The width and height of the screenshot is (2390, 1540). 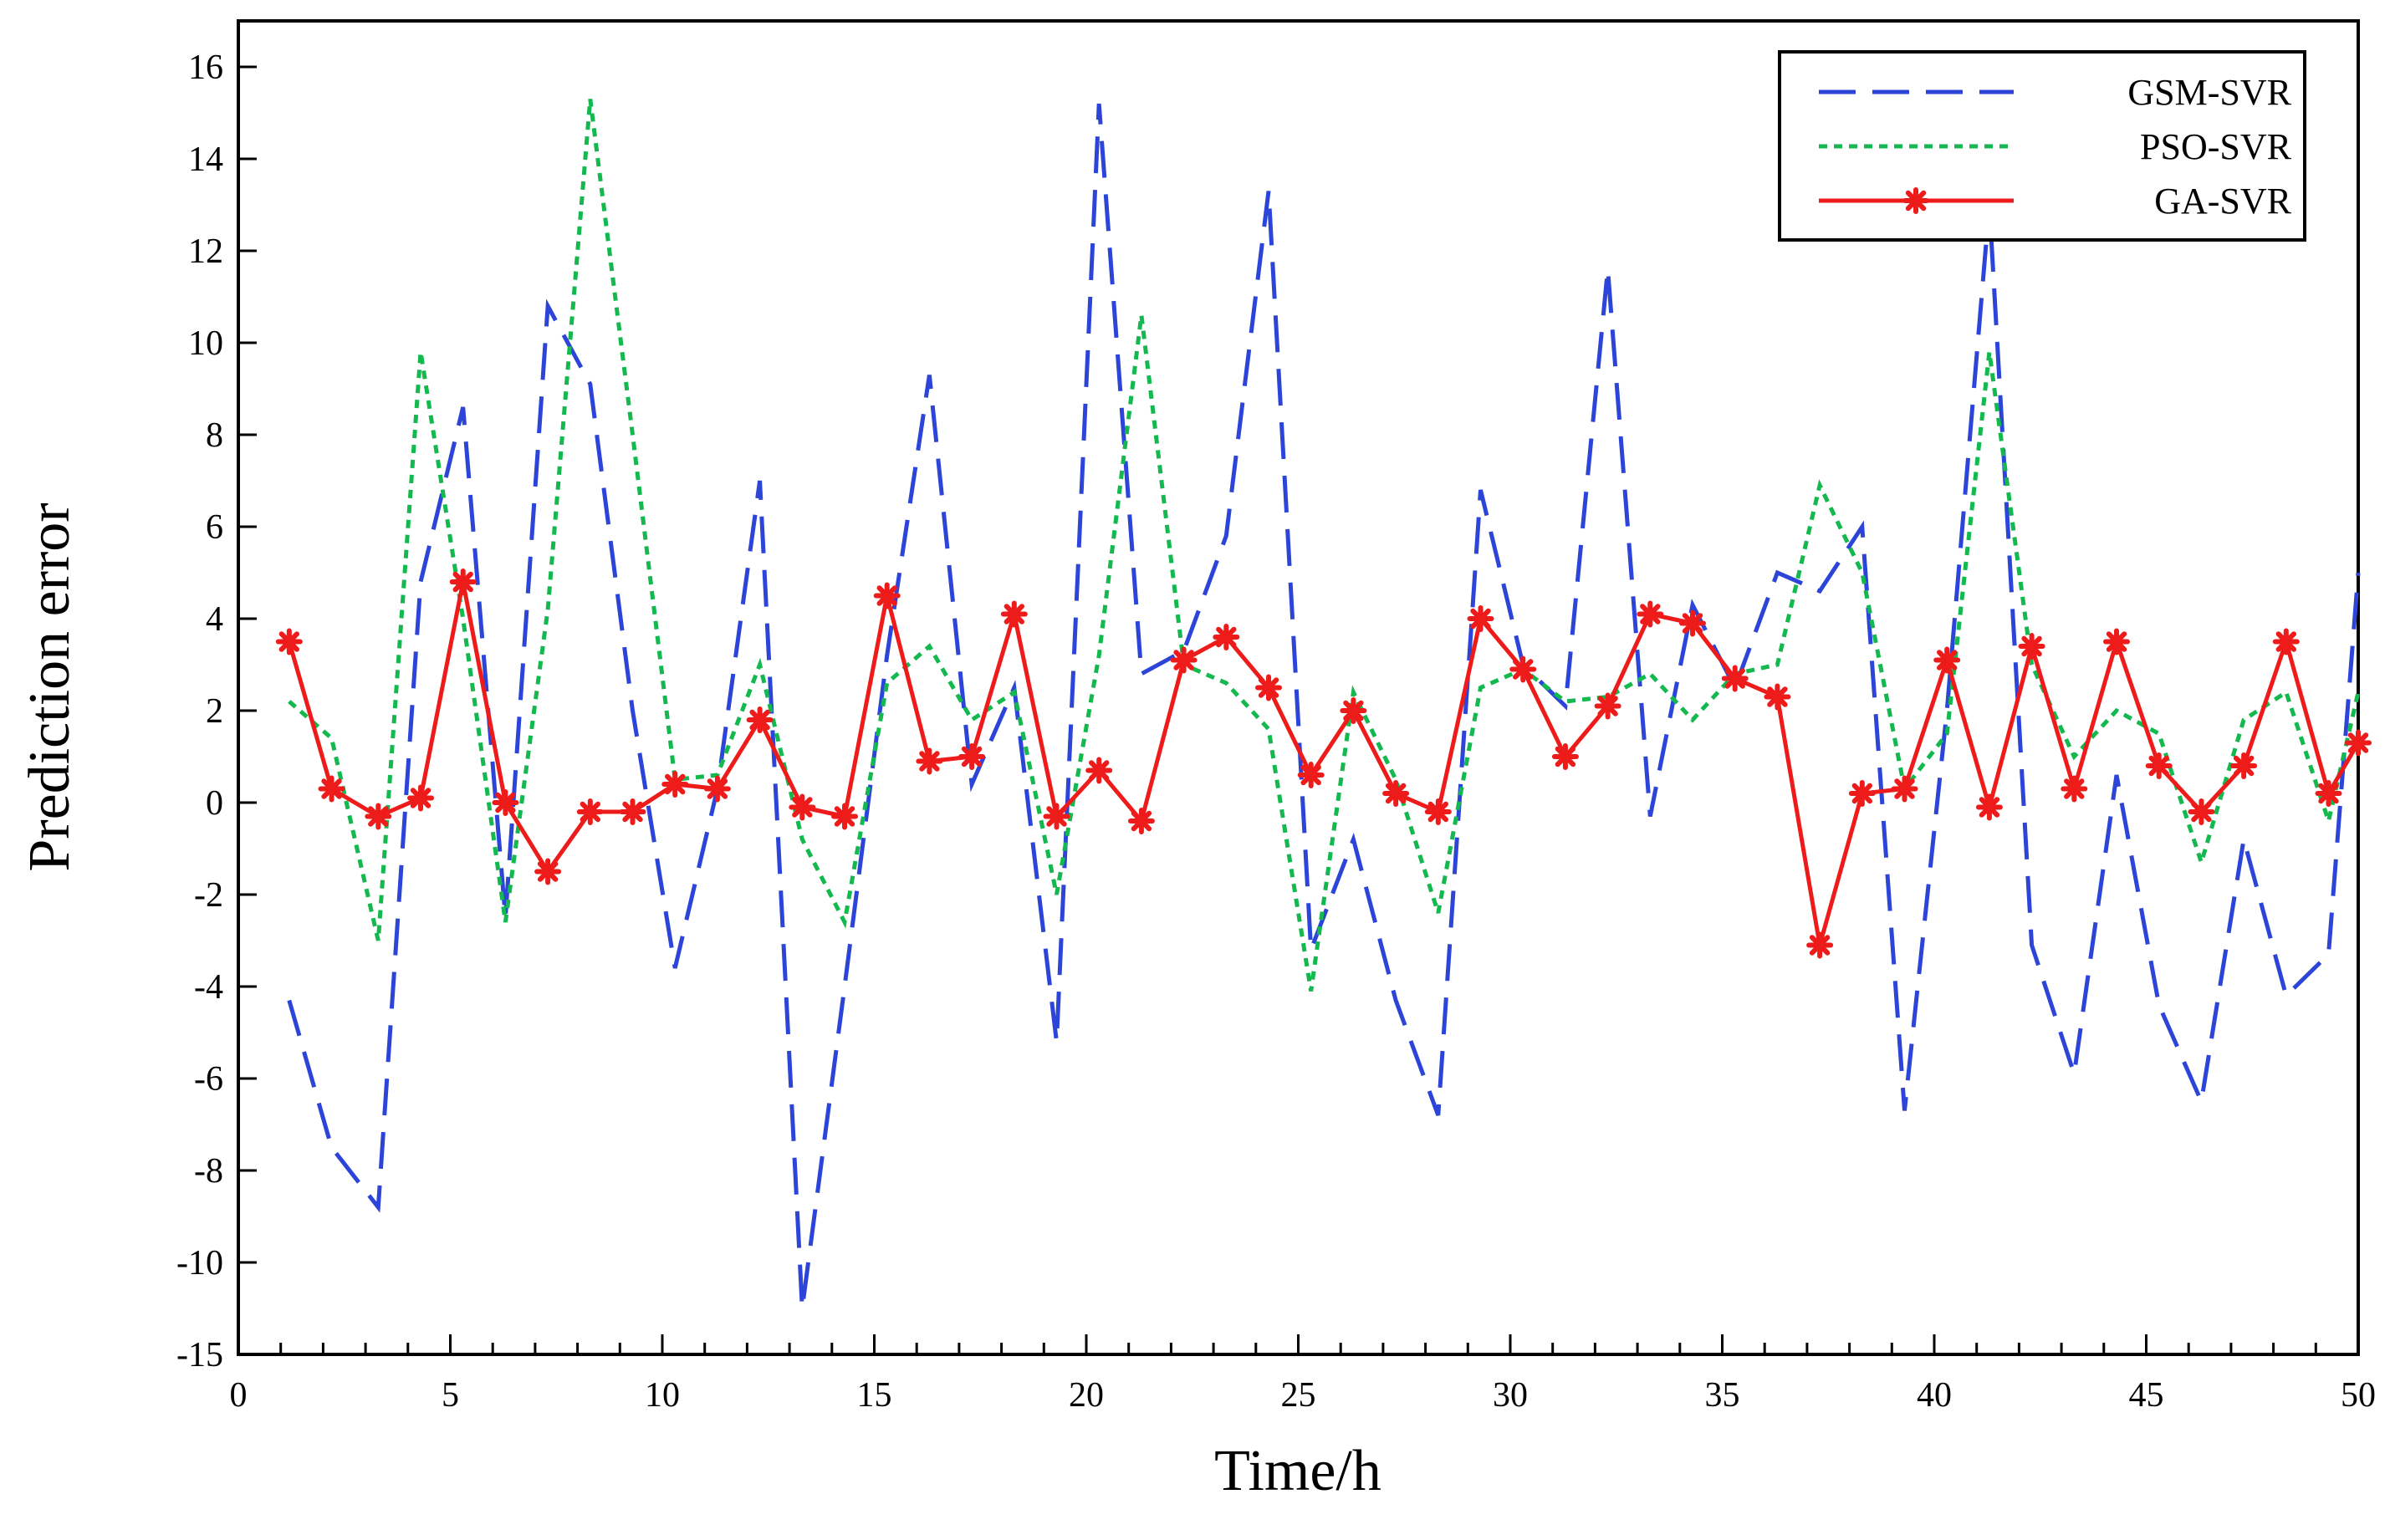 What do you see at coordinates (2358, 1395) in the screenshot?
I see `x-tick-label: 50` at bounding box center [2358, 1395].